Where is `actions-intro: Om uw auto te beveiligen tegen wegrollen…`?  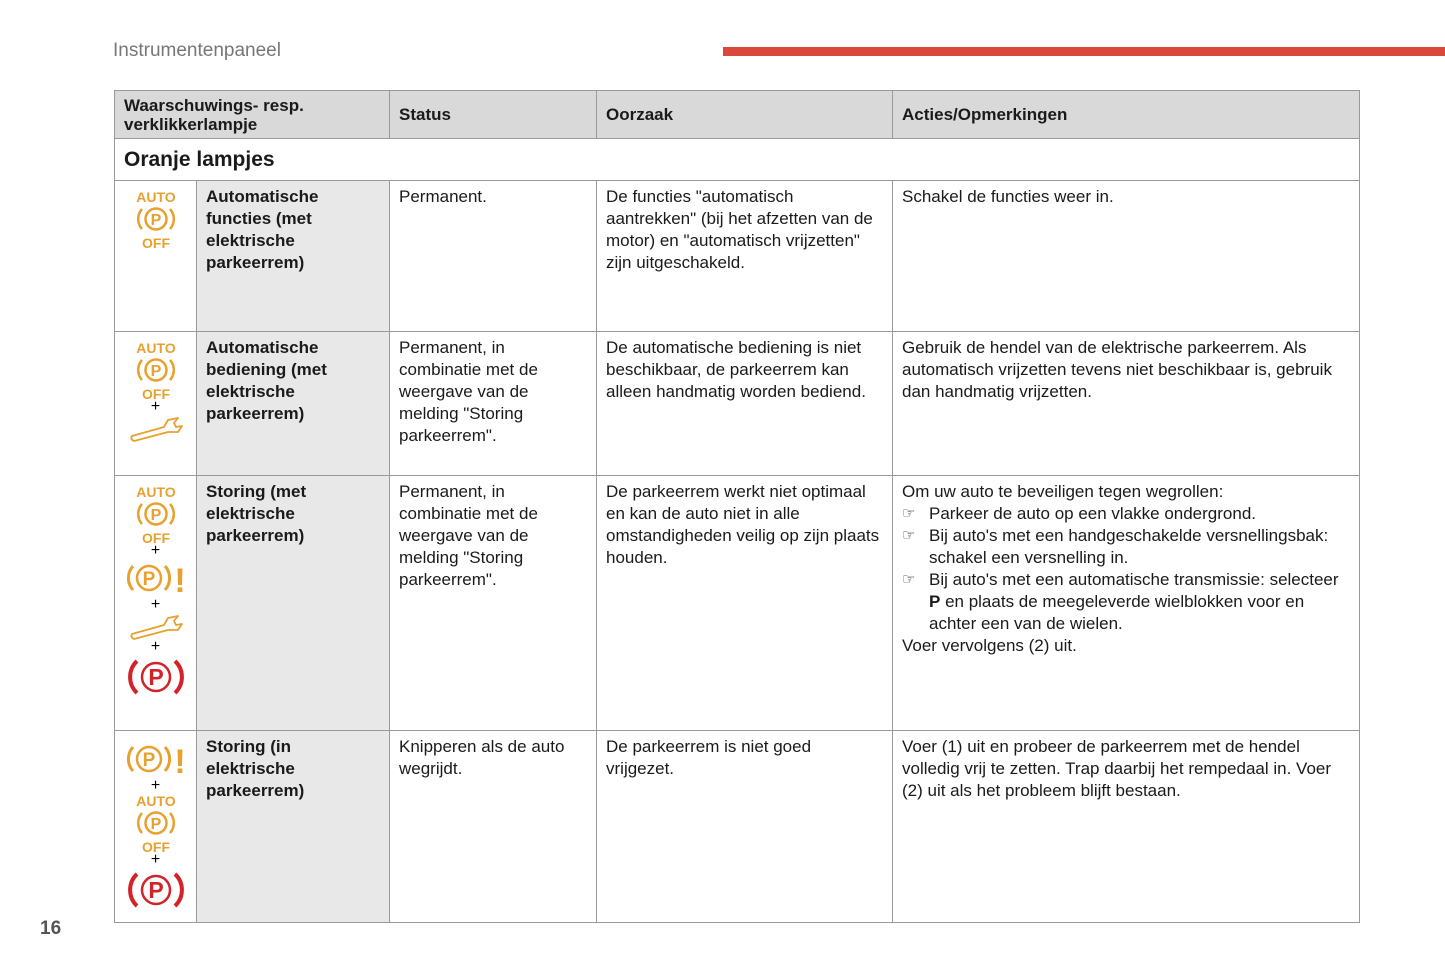
actions-intro: Om uw auto te beveiligen tegen wegrollen… is located at coordinates (1063, 491).